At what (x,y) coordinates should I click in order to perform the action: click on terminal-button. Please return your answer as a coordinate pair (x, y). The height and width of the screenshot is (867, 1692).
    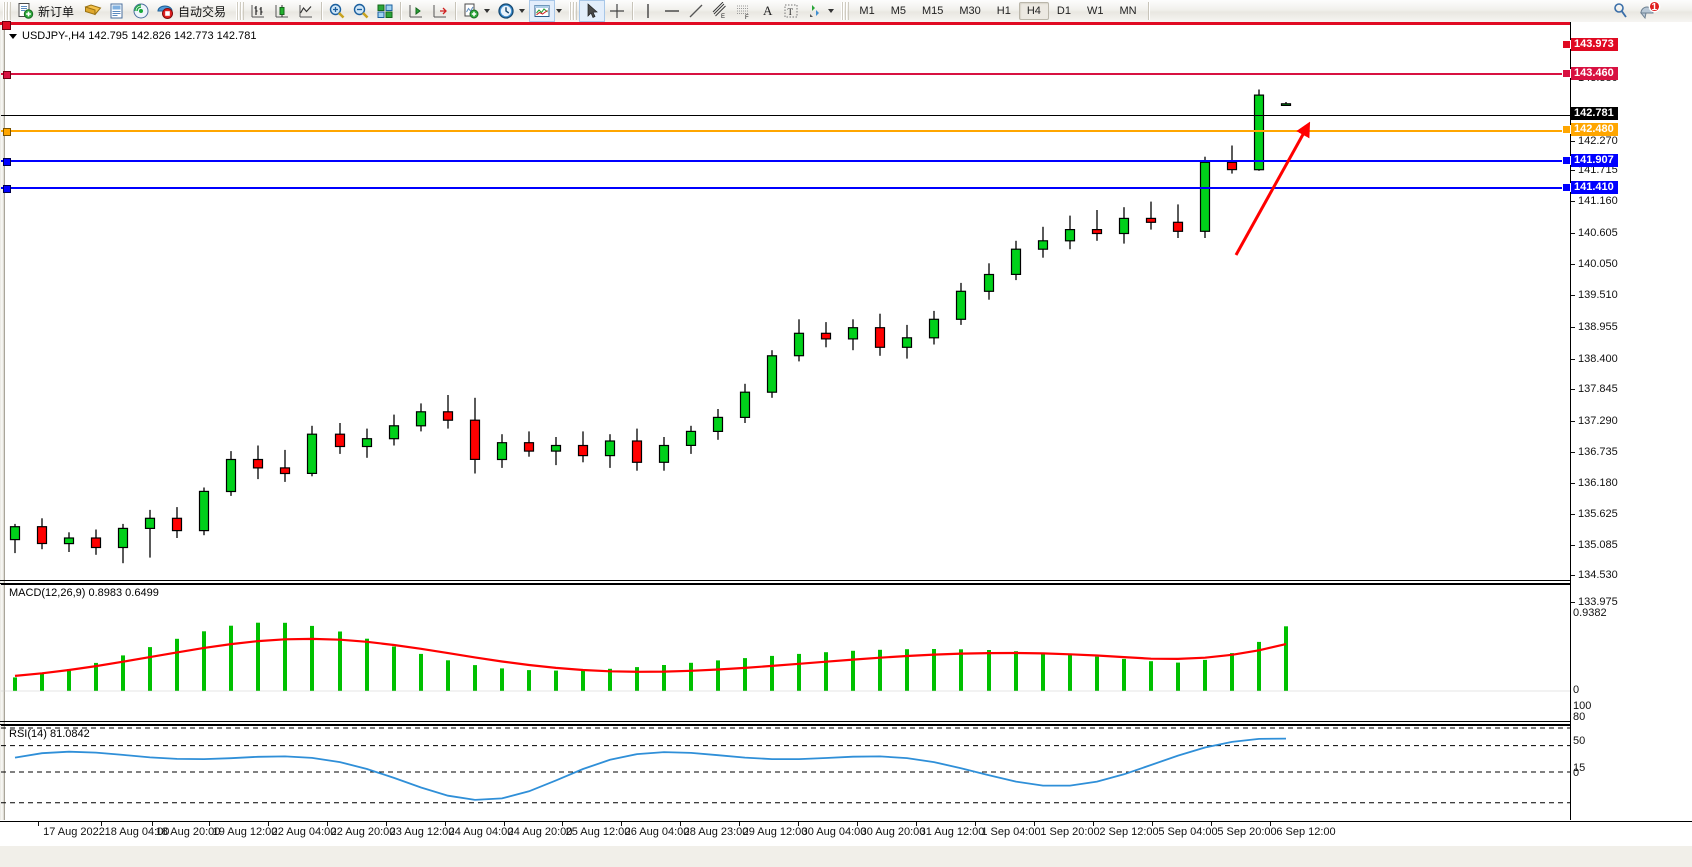
    Looking at the image, I should click on (117, 11).